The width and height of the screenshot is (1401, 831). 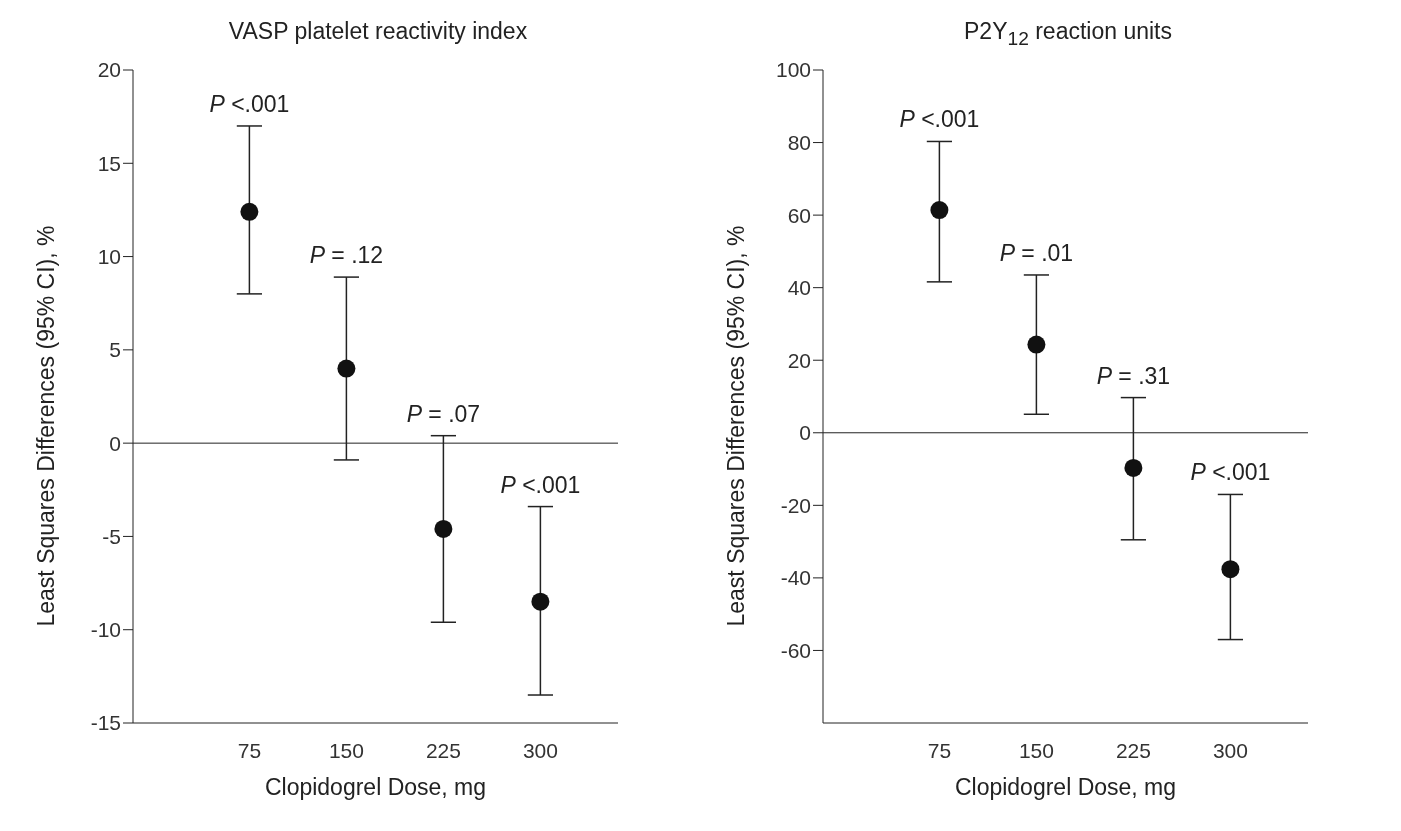 What do you see at coordinates (443, 413) in the screenshot?
I see `annotation: P = .07` at bounding box center [443, 413].